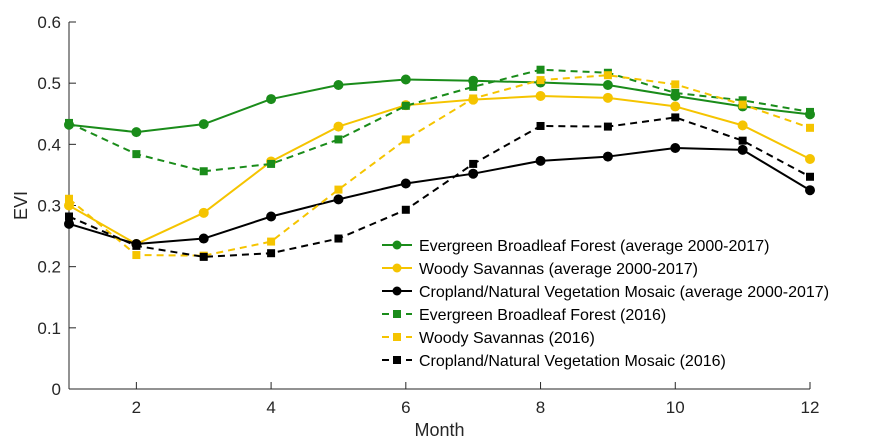 The height and width of the screenshot is (442, 885). I want to click on y-tick-label: 0.1, so click(49, 328).